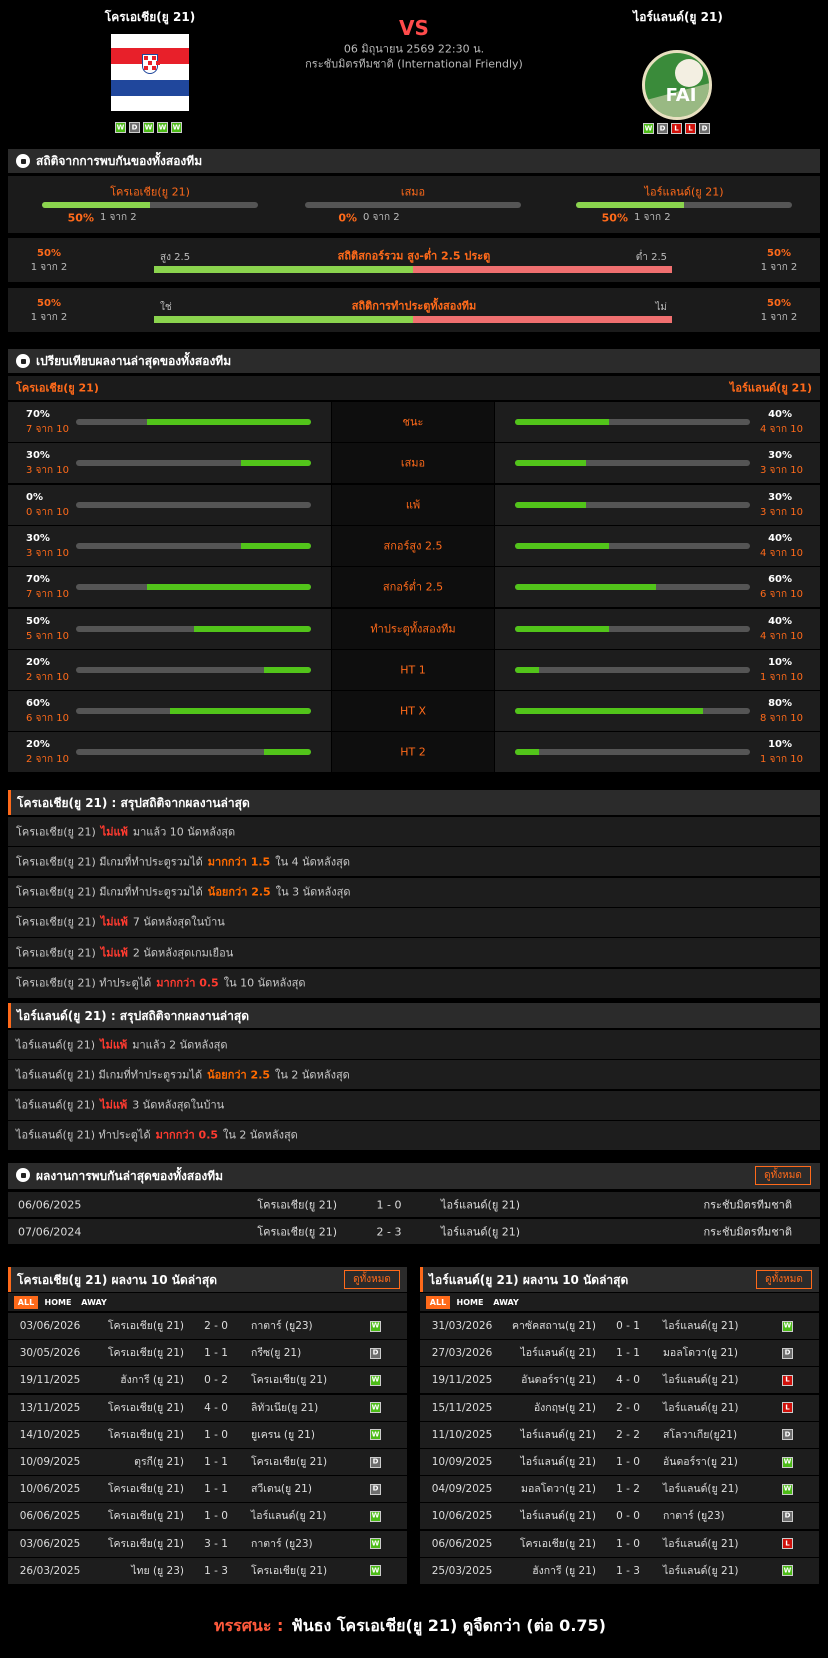 This screenshot has height=1658, width=828. What do you see at coordinates (49, 317) in the screenshot?
I see `split-count: 1 จาก 2` at bounding box center [49, 317].